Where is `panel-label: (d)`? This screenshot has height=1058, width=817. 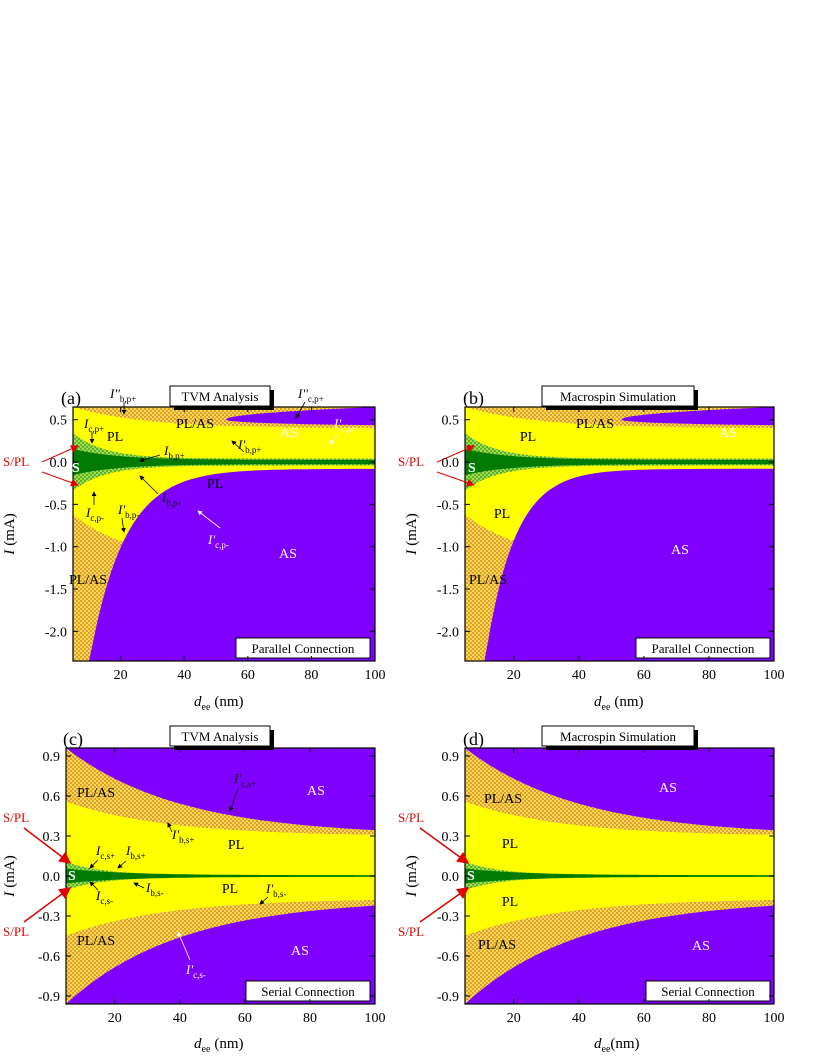
panel-label: (d) is located at coordinates (473, 739).